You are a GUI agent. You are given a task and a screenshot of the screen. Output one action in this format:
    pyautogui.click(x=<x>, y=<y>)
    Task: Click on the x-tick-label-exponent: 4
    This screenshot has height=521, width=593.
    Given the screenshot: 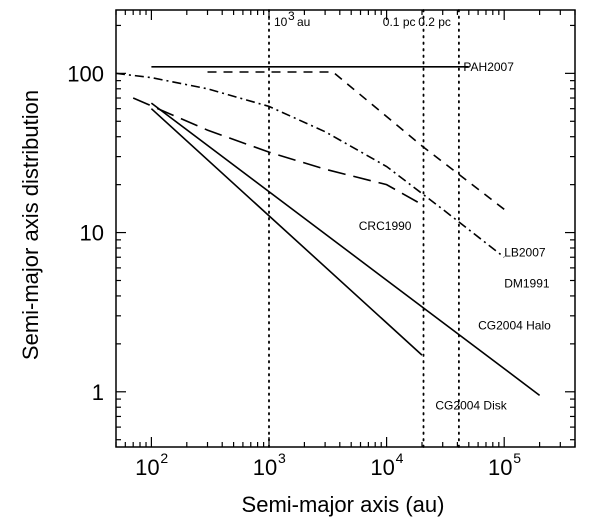 What is the action you would take?
    pyautogui.click(x=400, y=458)
    